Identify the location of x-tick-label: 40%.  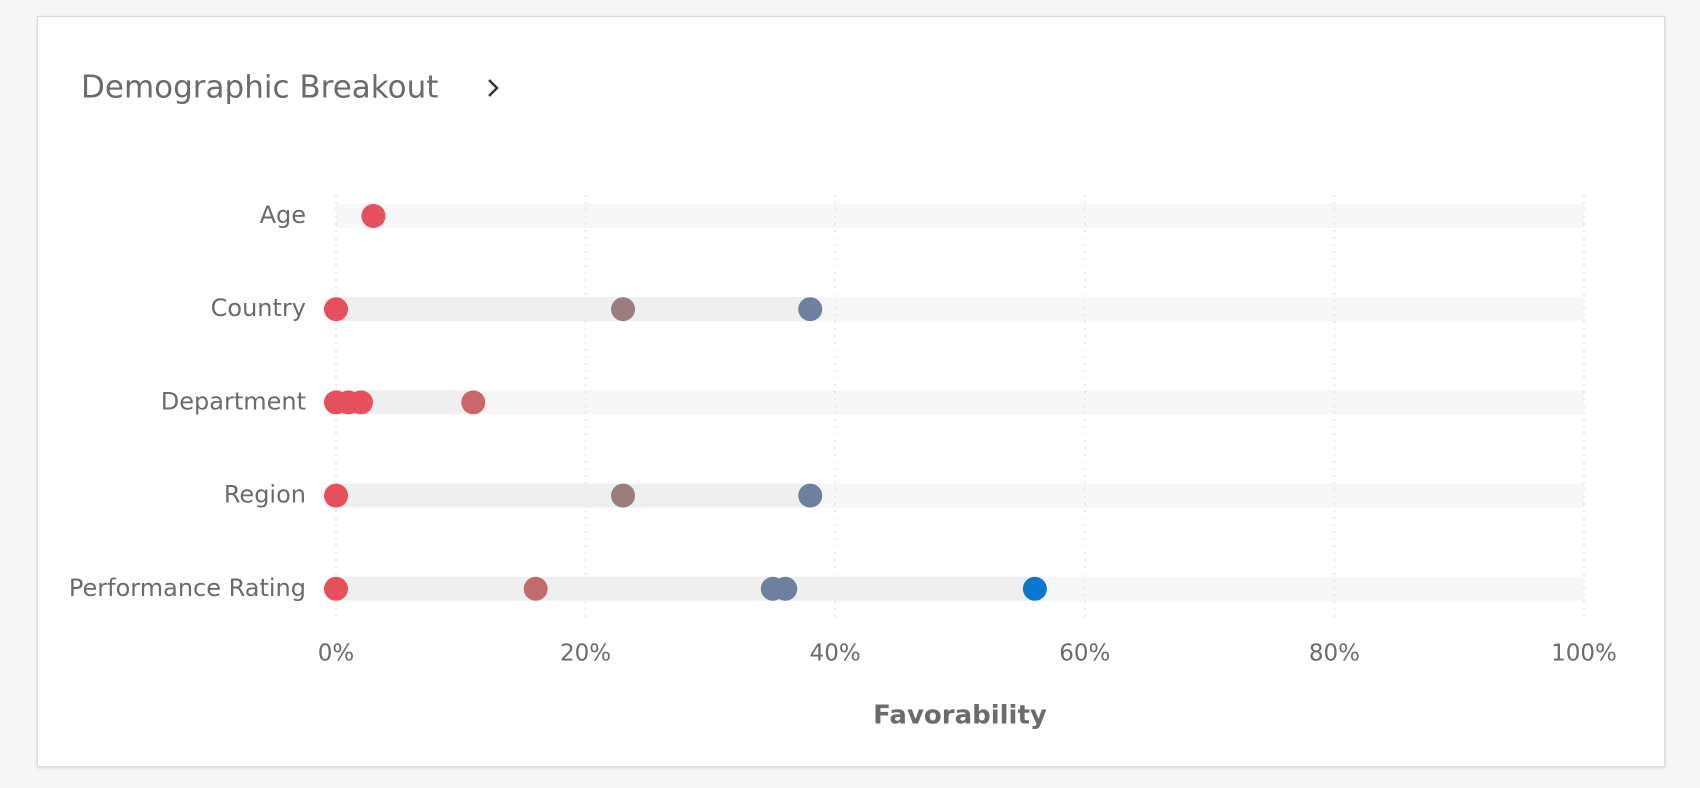
(835, 654).